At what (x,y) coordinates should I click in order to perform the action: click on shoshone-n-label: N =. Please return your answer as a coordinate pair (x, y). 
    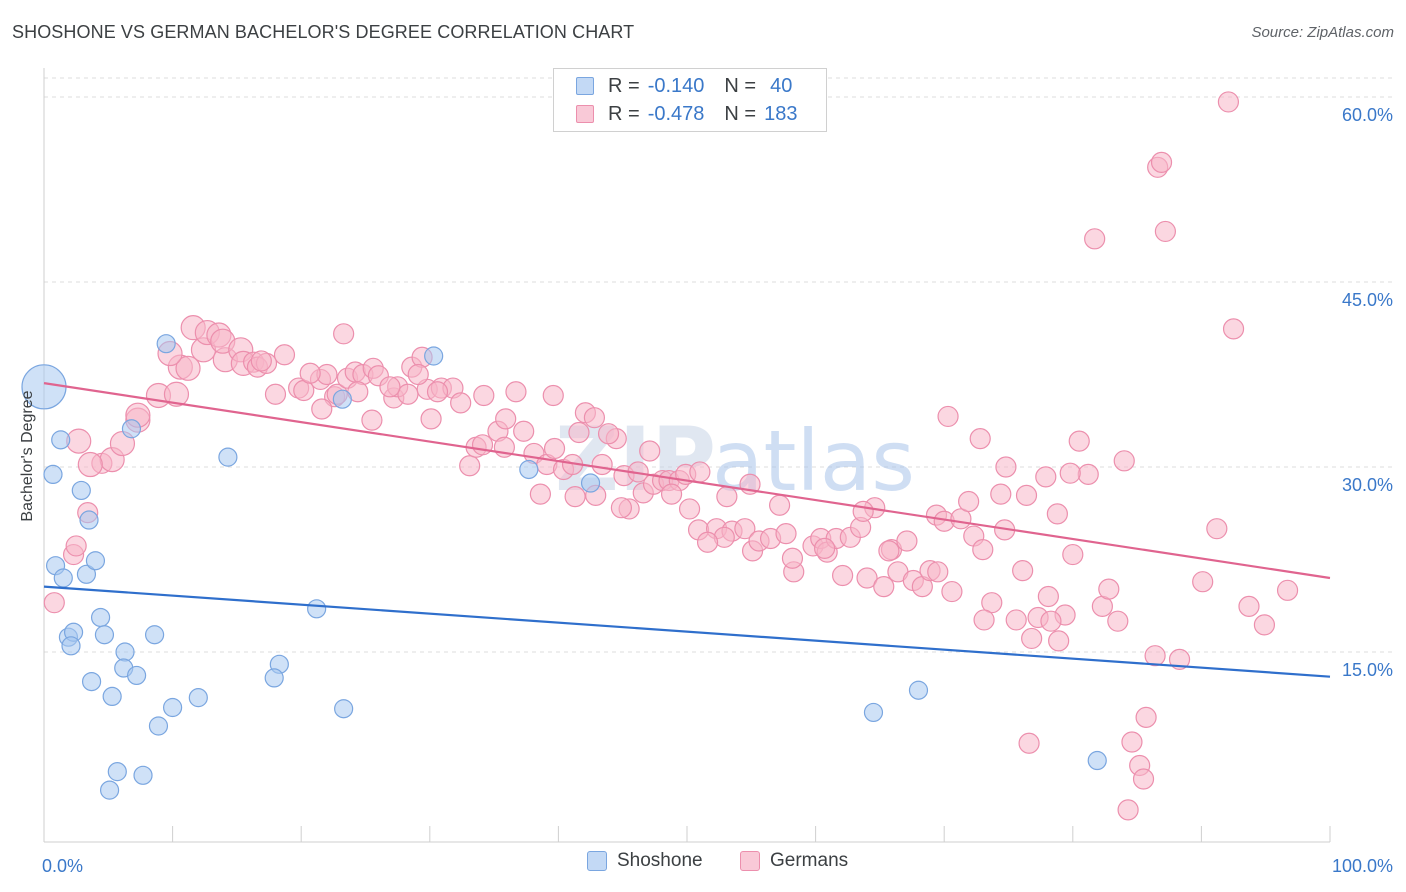
    Looking at the image, I should click on (740, 85).